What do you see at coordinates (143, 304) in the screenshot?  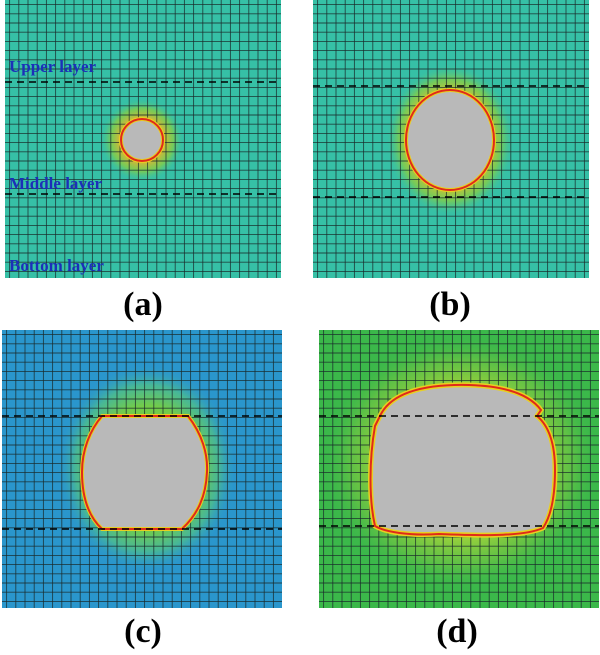 I see `caption-a: (a)` at bounding box center [143, 304].